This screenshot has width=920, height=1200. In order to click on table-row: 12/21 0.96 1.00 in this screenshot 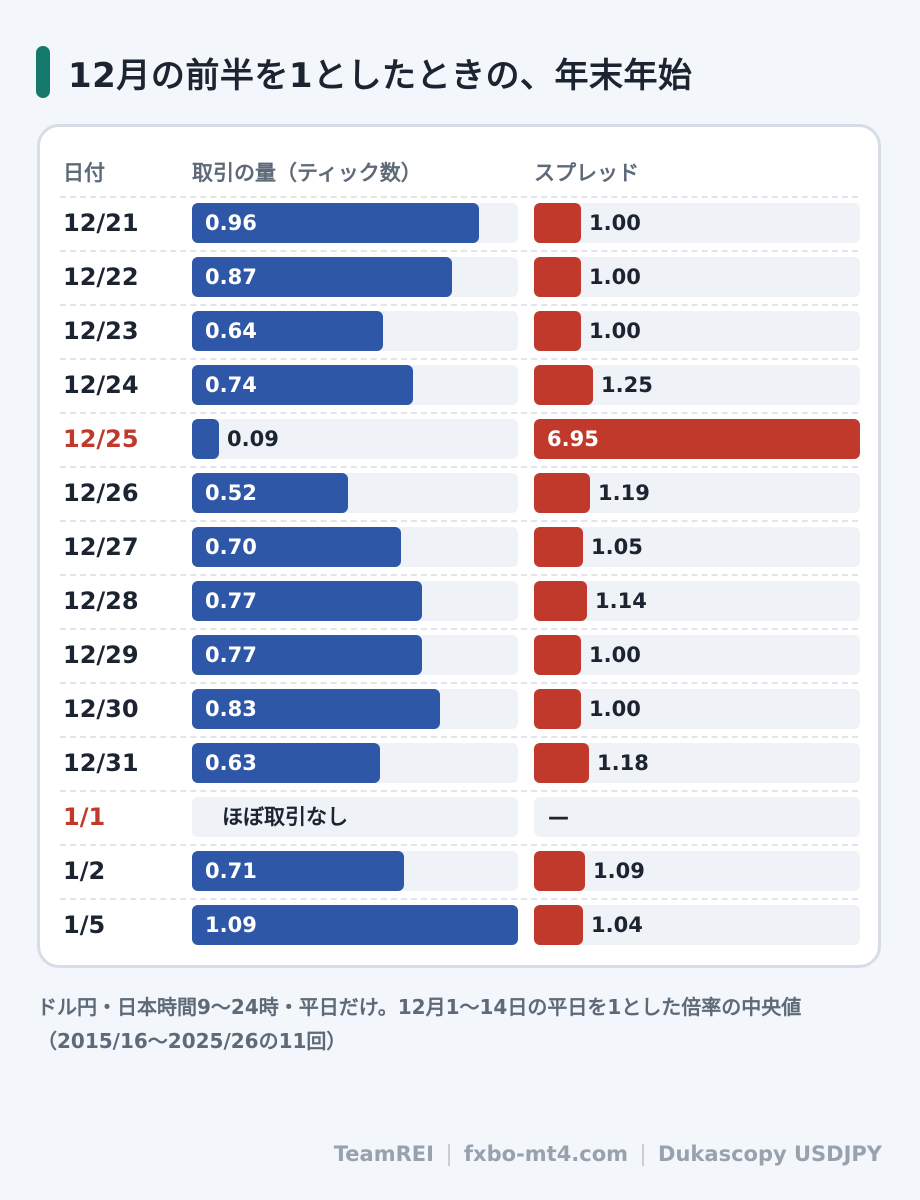, I will do `click(459, 223)`.